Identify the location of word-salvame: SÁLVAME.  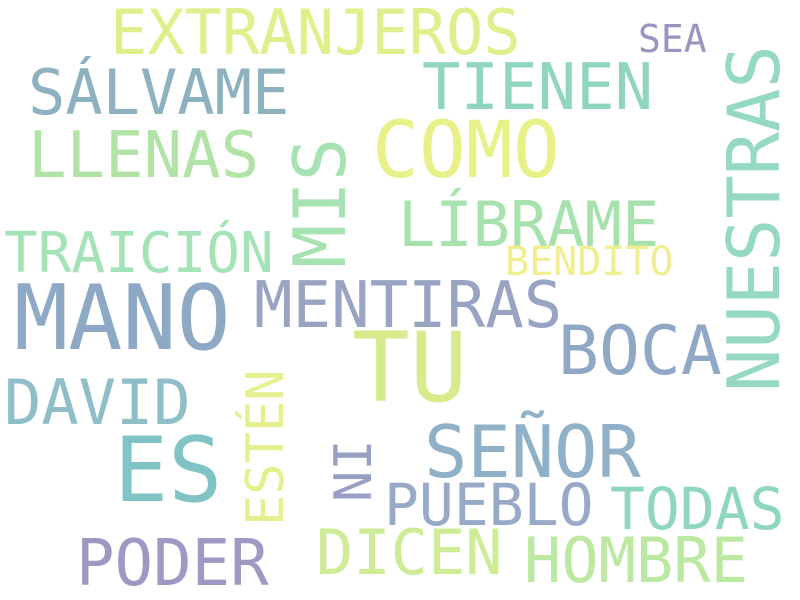
(159, 92).